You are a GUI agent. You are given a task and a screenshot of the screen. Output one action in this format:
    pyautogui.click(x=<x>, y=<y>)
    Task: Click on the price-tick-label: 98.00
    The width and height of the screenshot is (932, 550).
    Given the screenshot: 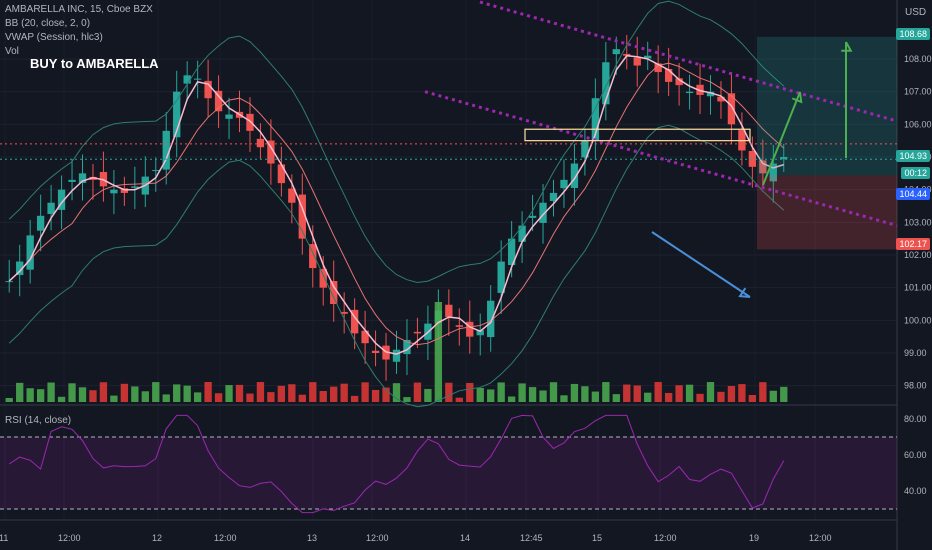 What is the action you would take?
    pyautogui.click(x=915, y=386)
    